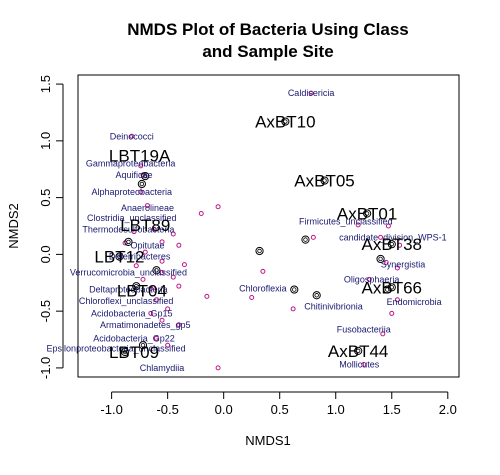 The image size is (500, 475). I want to click on species-label: Armatimonadetes_gp5, so click(145, 325).